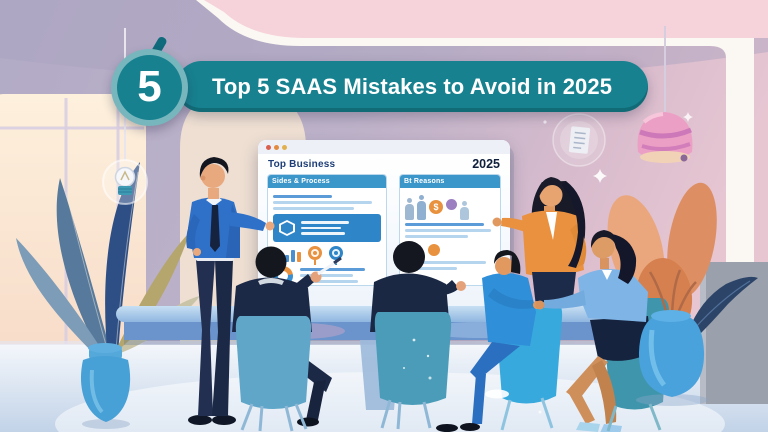 This screenshot has width=768, height=432. I want to click on presentation-screen: Top Business 2025 Sides & Process, so click(384, 225).